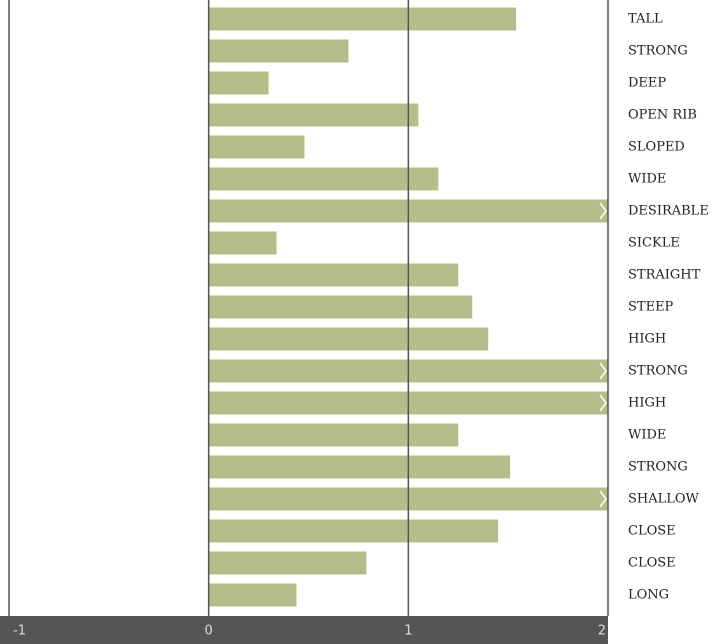  I want to click on category-label: TALL, so click(645, 19).